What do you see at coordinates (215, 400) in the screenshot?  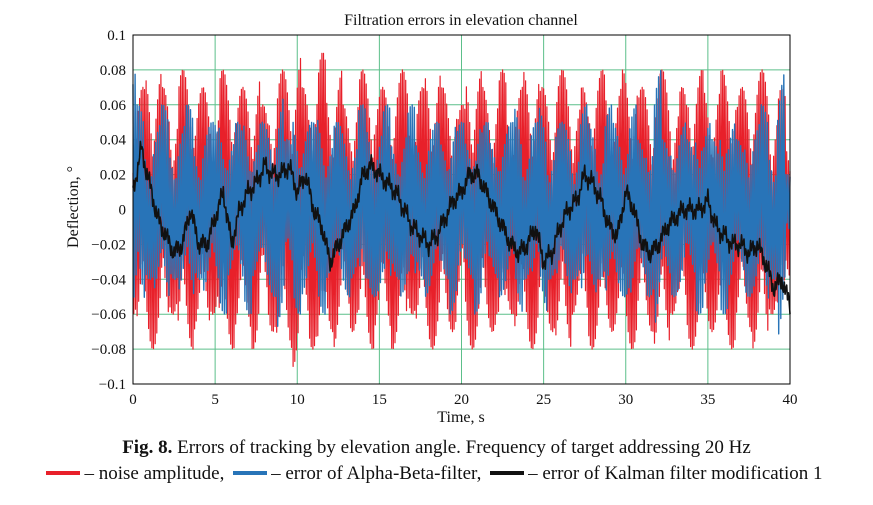 I see `x-tick-label: 5` at bounding box center [215, 400].